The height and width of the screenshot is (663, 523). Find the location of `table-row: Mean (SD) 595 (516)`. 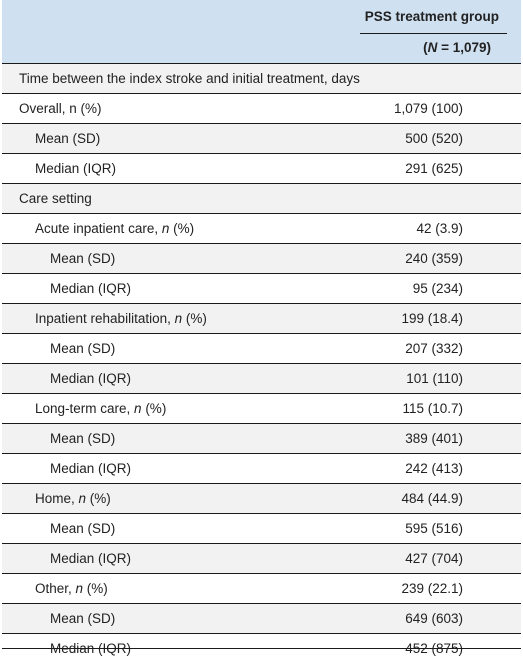

table-row: Mean (SD) 595 (516) is located at coordinates (261, 529).